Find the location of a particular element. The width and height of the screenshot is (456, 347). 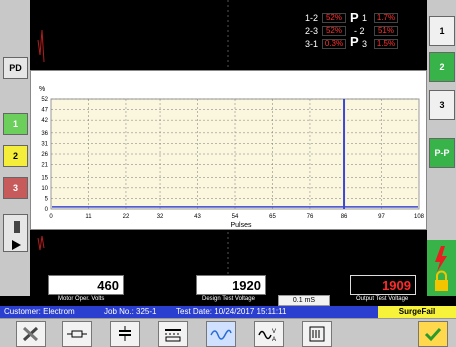

confirm-icon is located at coordinates (433, 334).